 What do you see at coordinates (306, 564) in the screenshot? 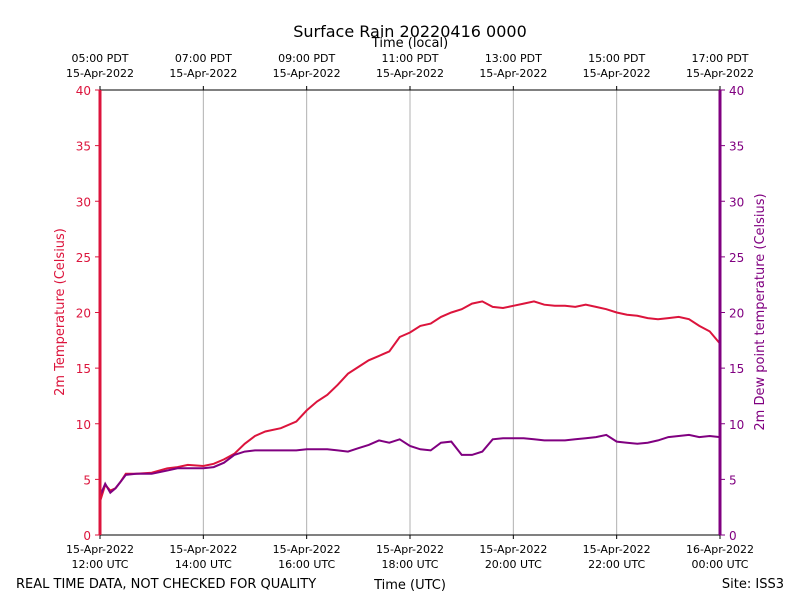
I see `bottom-tick-time: 16:00 UTC` at bounding box center [306, 564].